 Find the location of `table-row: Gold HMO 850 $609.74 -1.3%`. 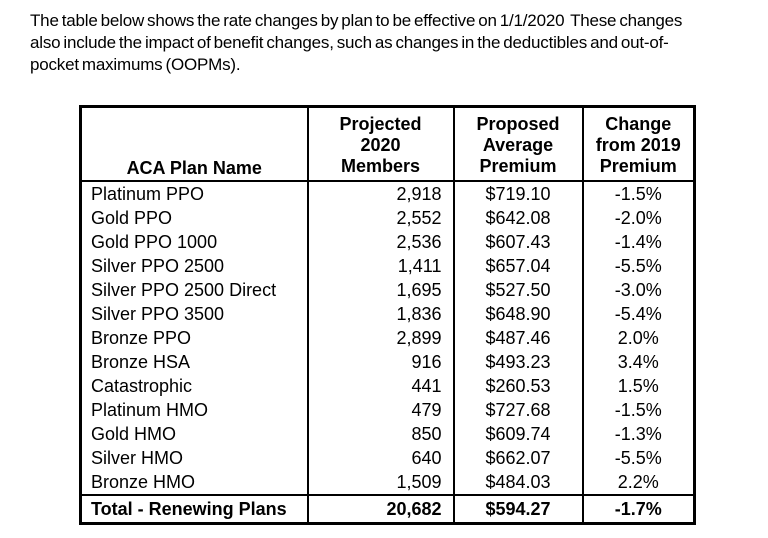

table-row: Gold HMO 850 $609.74 -1.3% is located at coordinates (388, 434).